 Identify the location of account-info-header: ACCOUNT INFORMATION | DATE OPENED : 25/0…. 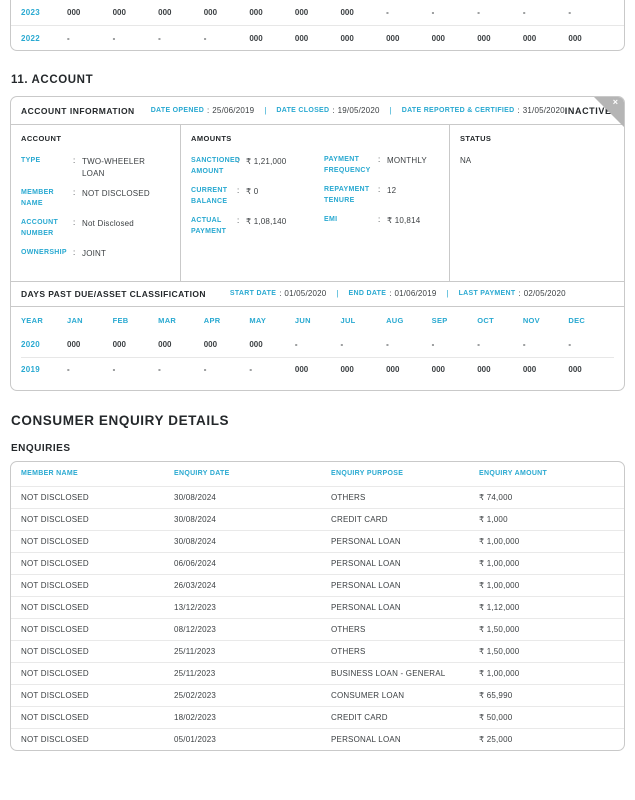
(317, 111).